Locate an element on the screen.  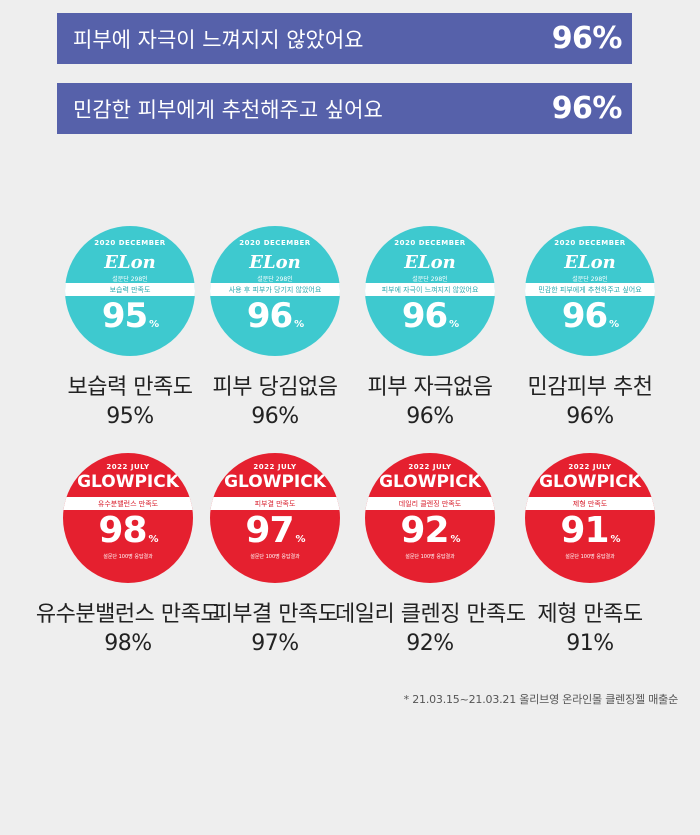
badge-label: 데일리 클렌징 만족도 is located at coordinates (430, 614).